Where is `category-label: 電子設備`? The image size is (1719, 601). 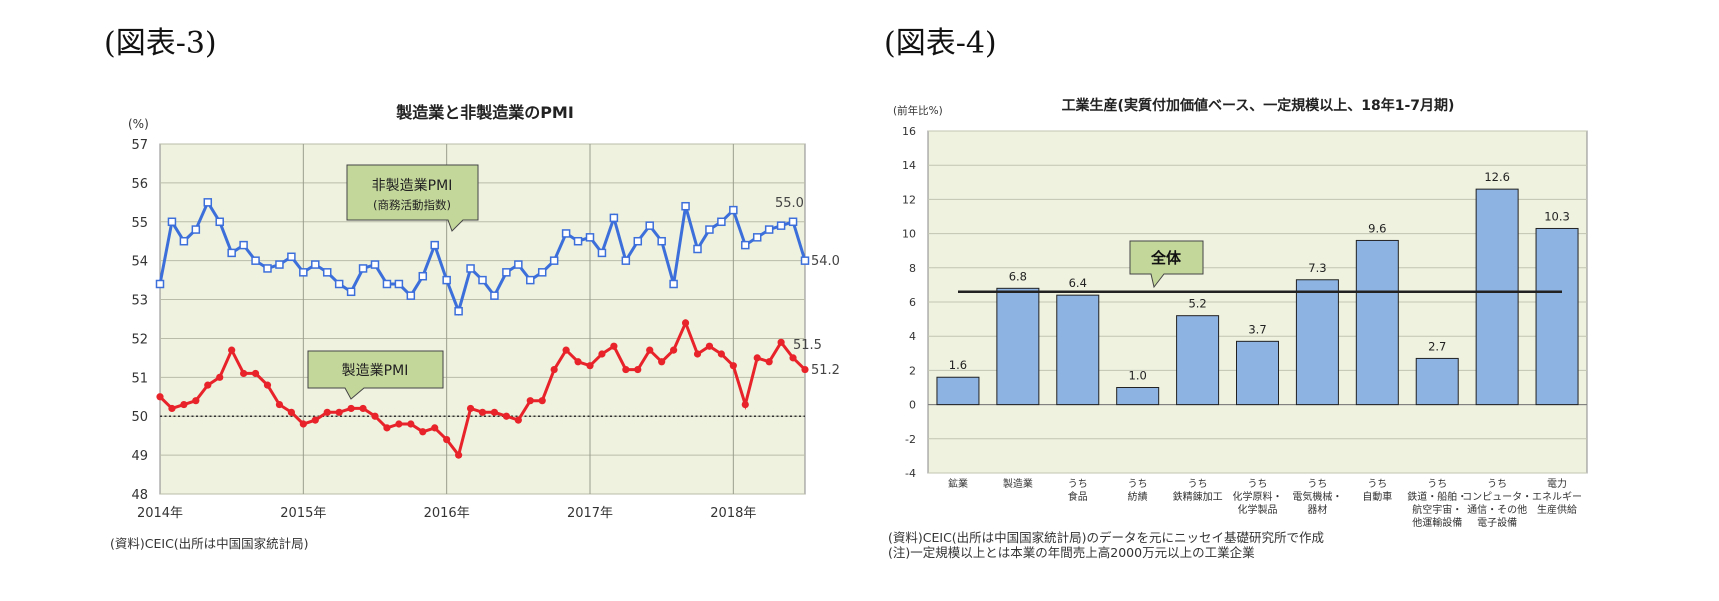
category-label: 電子設備 is located at coordinates (1497, 522).